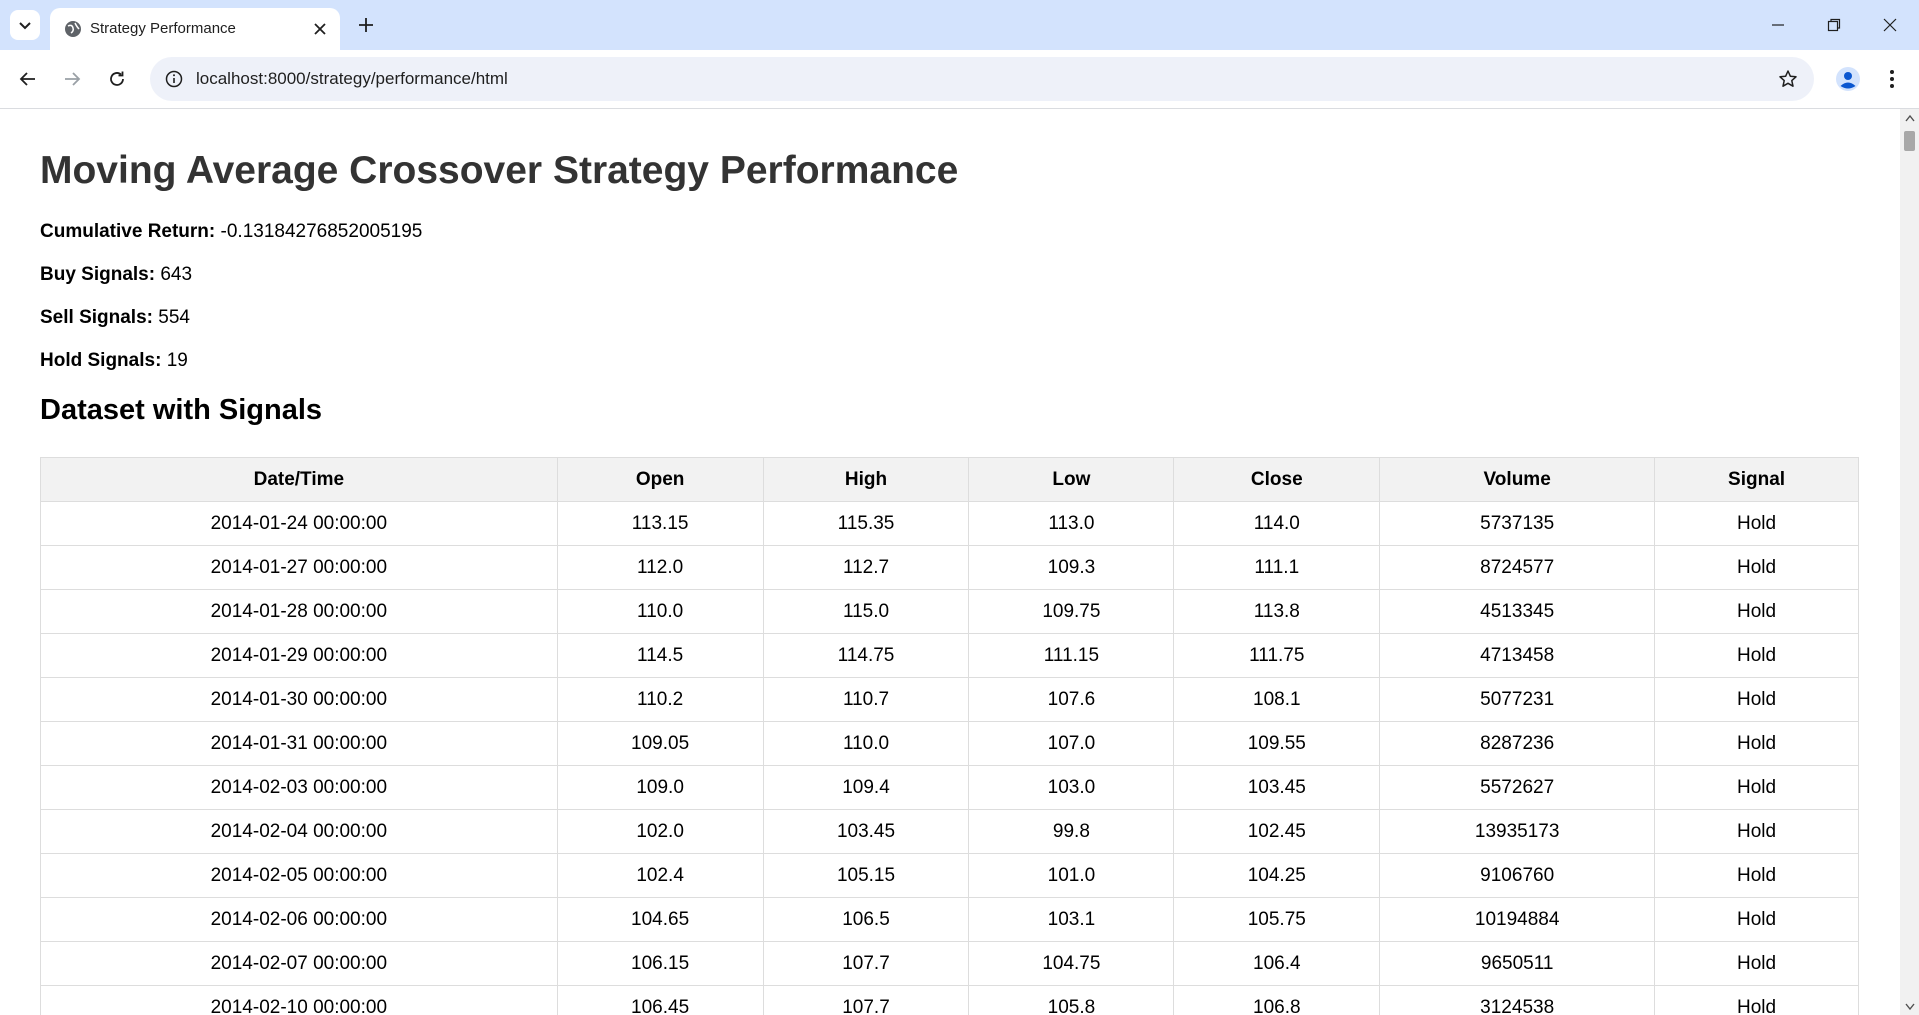  I want to click on person-icon, so click(1848, 79).